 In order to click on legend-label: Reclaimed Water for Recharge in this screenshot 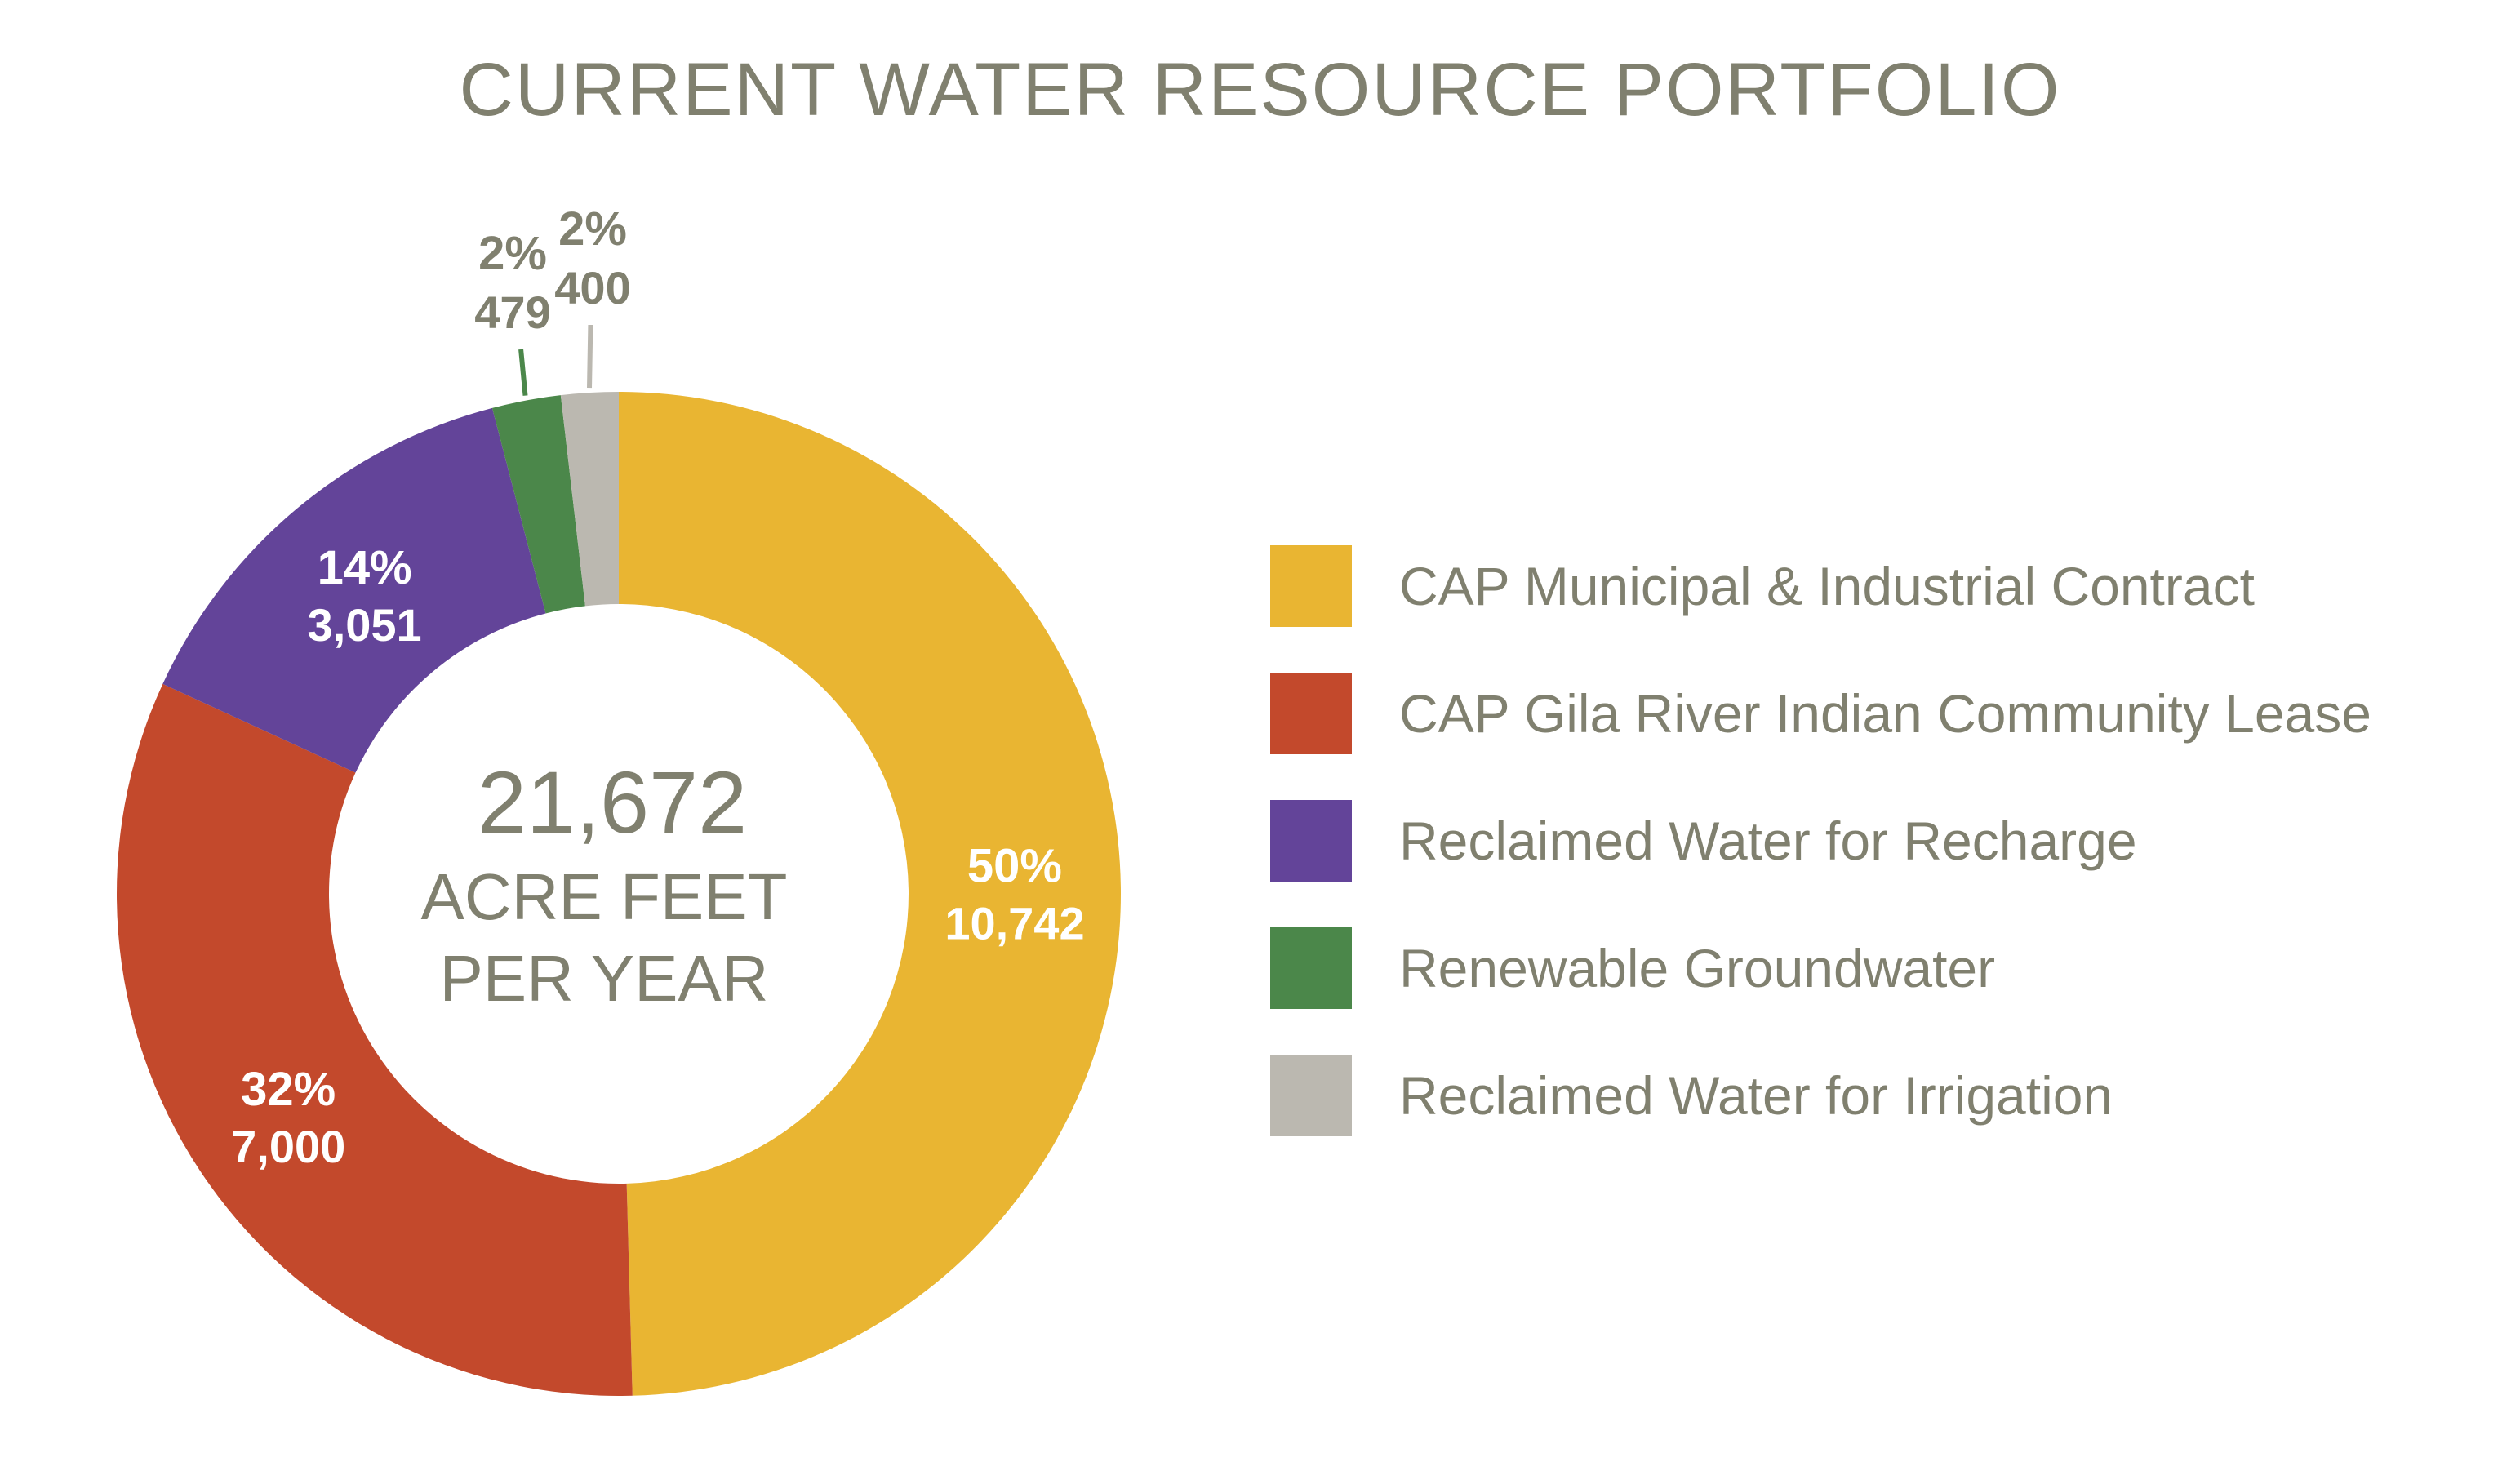, I will do `click(1768, 841)`.